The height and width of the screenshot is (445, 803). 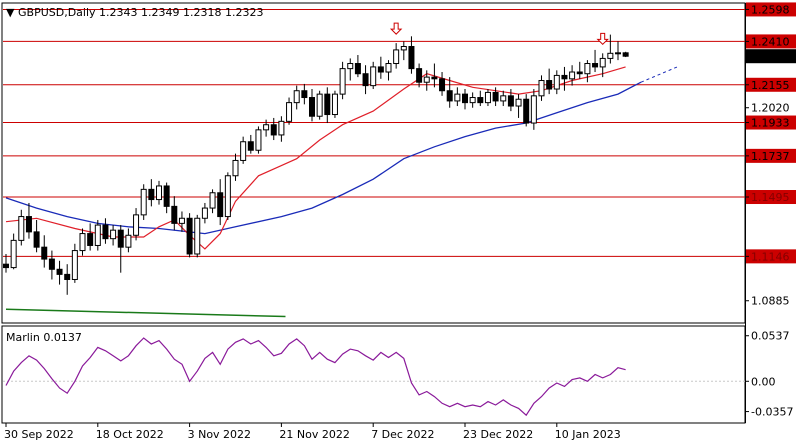 I want to click on price-tick-label: 1.2410, so click(x=770, y=41).